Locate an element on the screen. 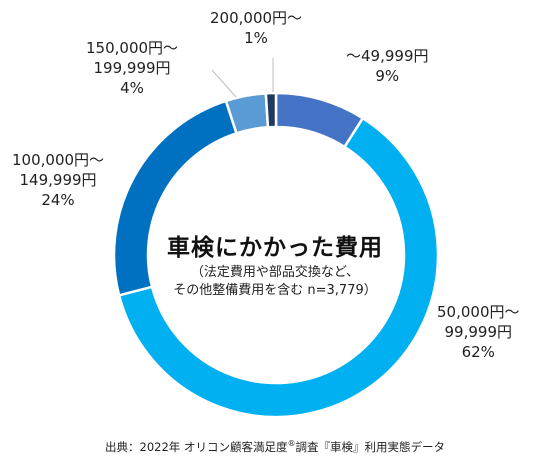  chart-note-line: その他整備費用を含む n=3,779） is located at coordinates (275, 290).